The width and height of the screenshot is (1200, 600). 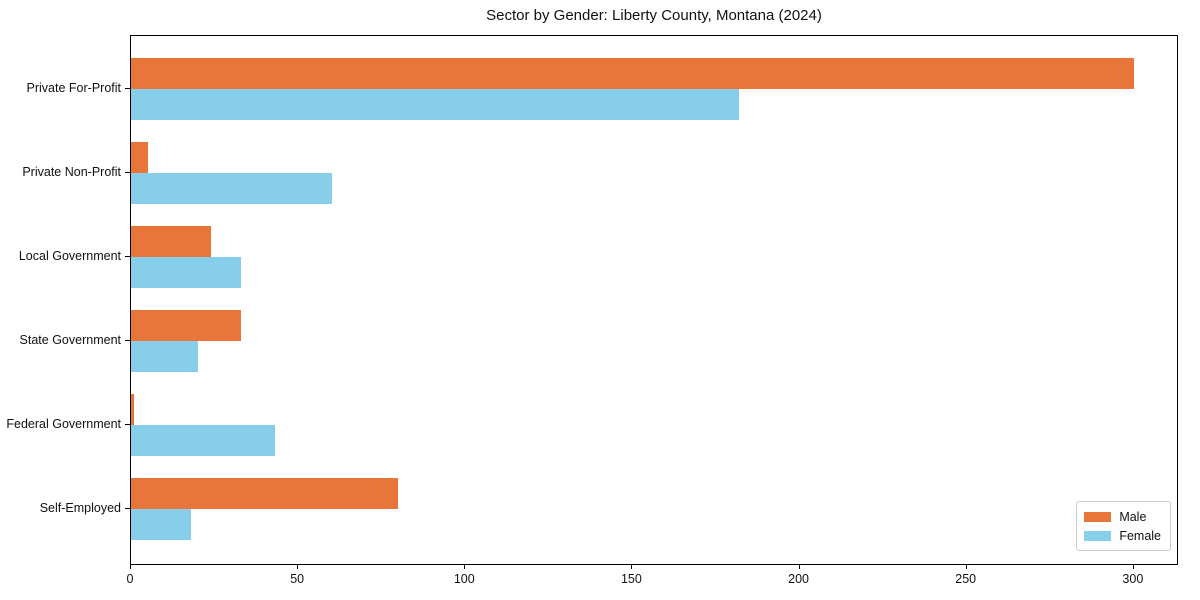 What do you see at coordinates (966, 579) in the screenshot?
I see `x-tick-label: 250` at bounding box center [966, 579].